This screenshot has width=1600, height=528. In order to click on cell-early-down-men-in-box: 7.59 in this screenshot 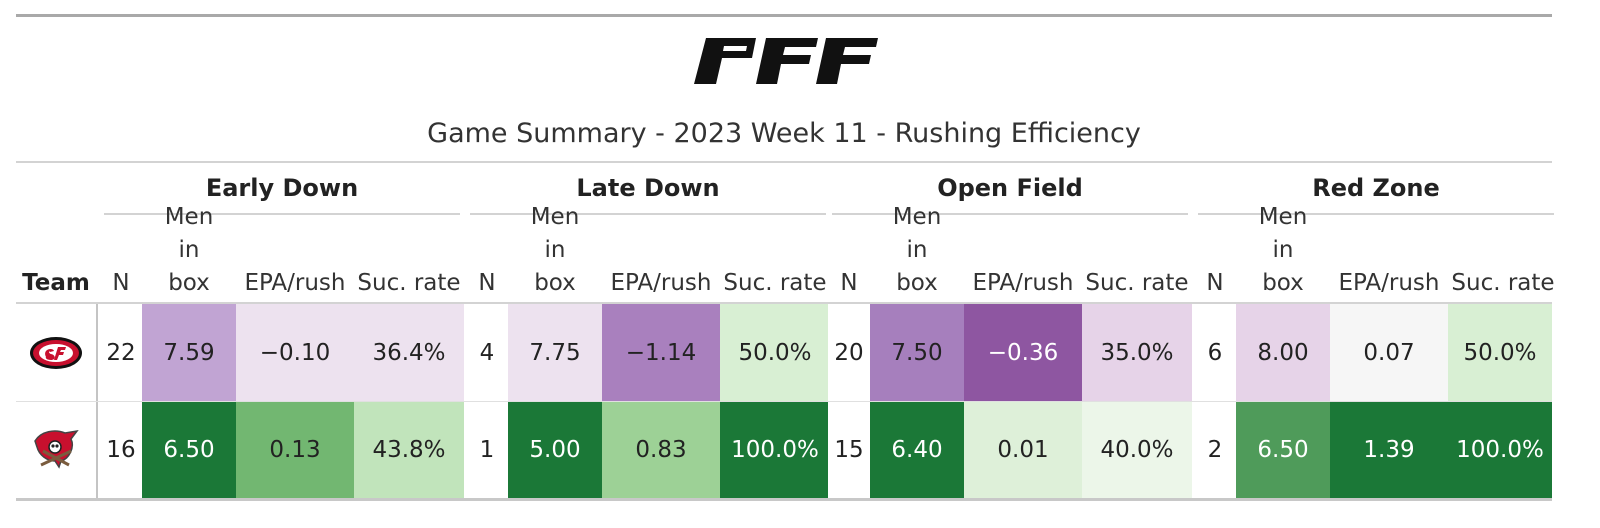, I will do `click(189, 352)`.